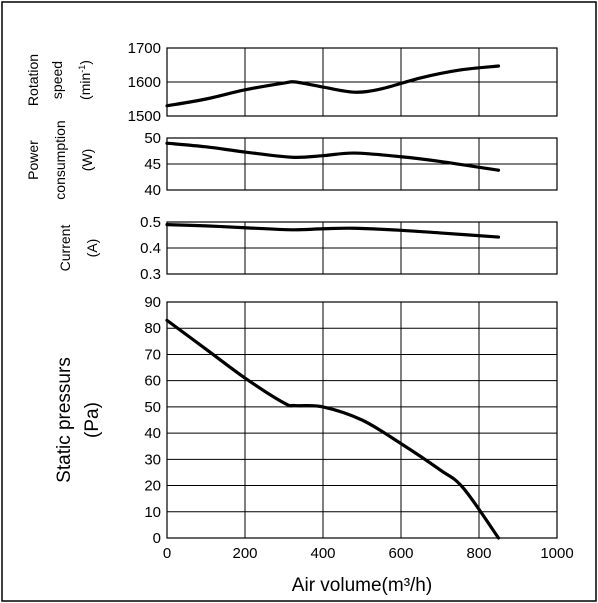  Describe the element at coordinates (157, 538) in the screenshot. I see `y-tick-label: 0` at that location.